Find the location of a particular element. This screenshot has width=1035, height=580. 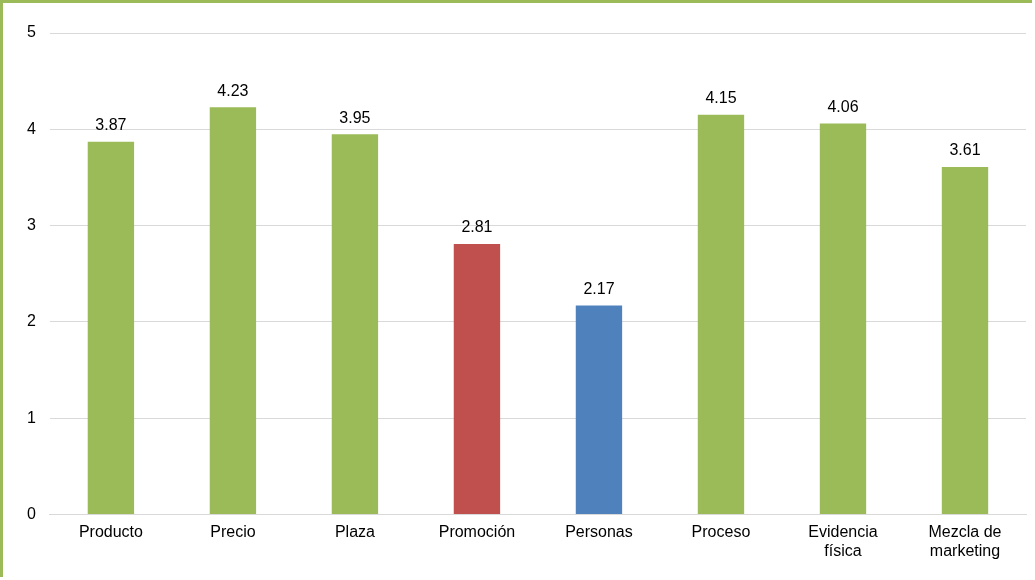

data-label: 3.61 is located at coordinates (965, 150).